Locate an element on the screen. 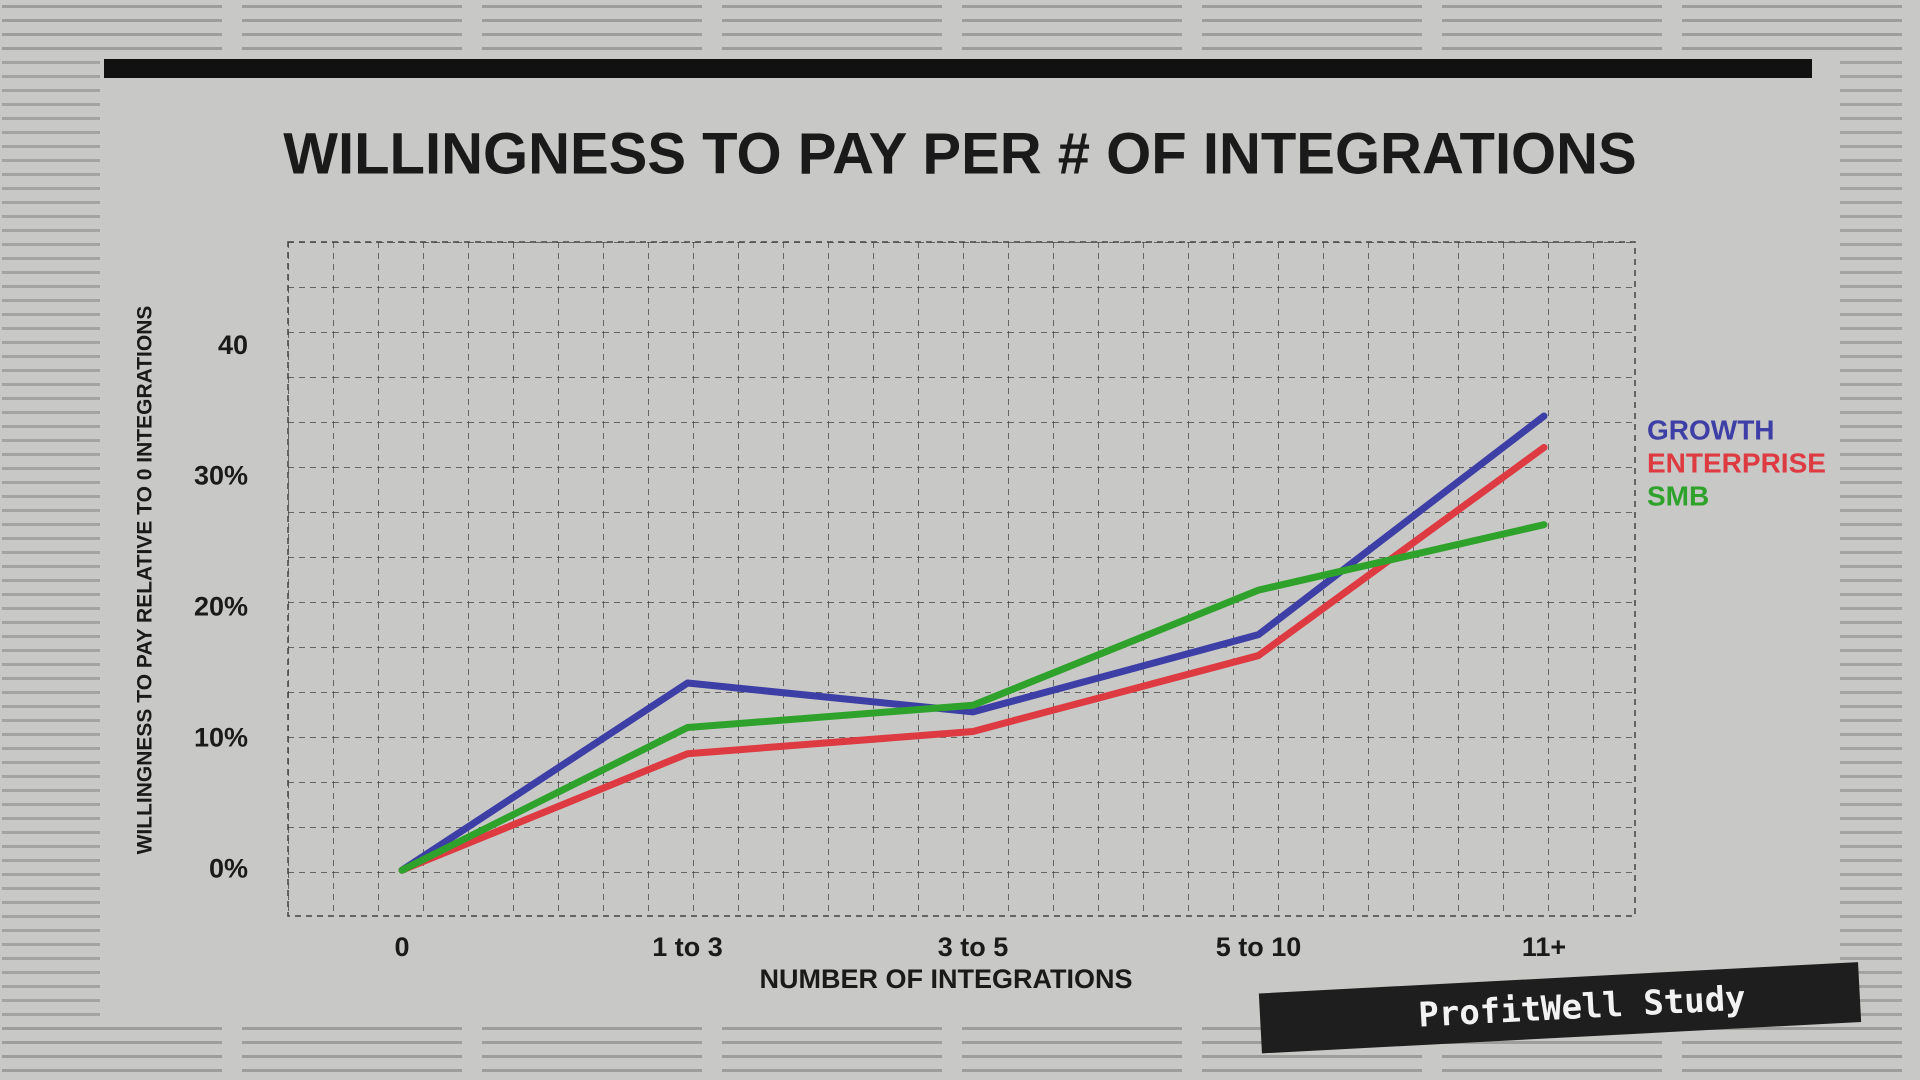 This screenshot has height=1080, width=1920. x-tick-label: 0 is located at coordinates (401, 947).